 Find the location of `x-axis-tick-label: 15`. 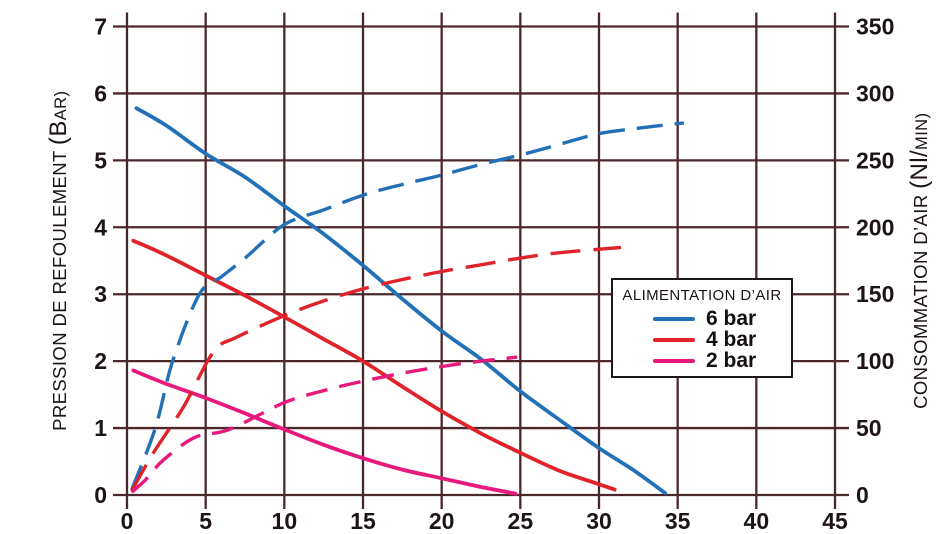

x-axis-tick-label: 15 is located at coordinates (363, 521).